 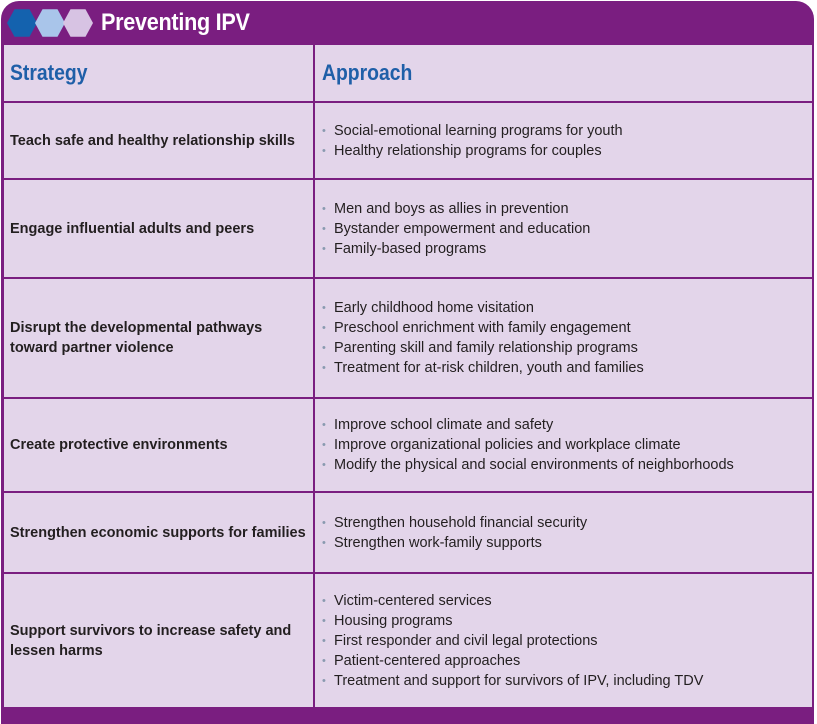 I want to click on strategy-cell: Create protective environments, so click(x=158, y=445).